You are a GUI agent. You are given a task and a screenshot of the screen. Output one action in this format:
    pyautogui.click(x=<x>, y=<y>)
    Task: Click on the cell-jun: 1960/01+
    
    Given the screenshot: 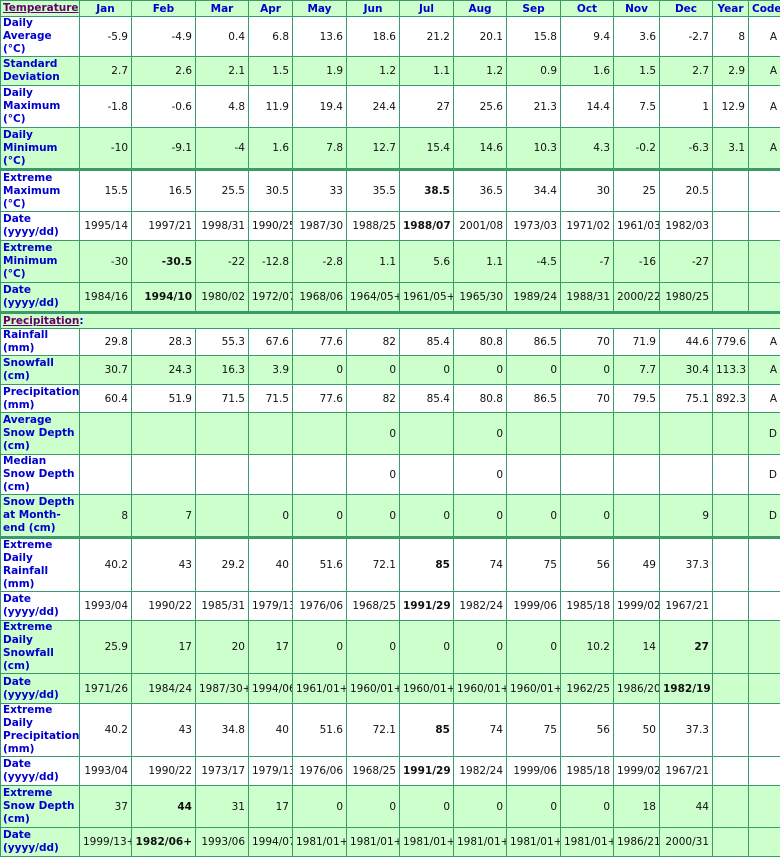 What is the action you would take?
    pyautogui.click(x=373, y=689)
    